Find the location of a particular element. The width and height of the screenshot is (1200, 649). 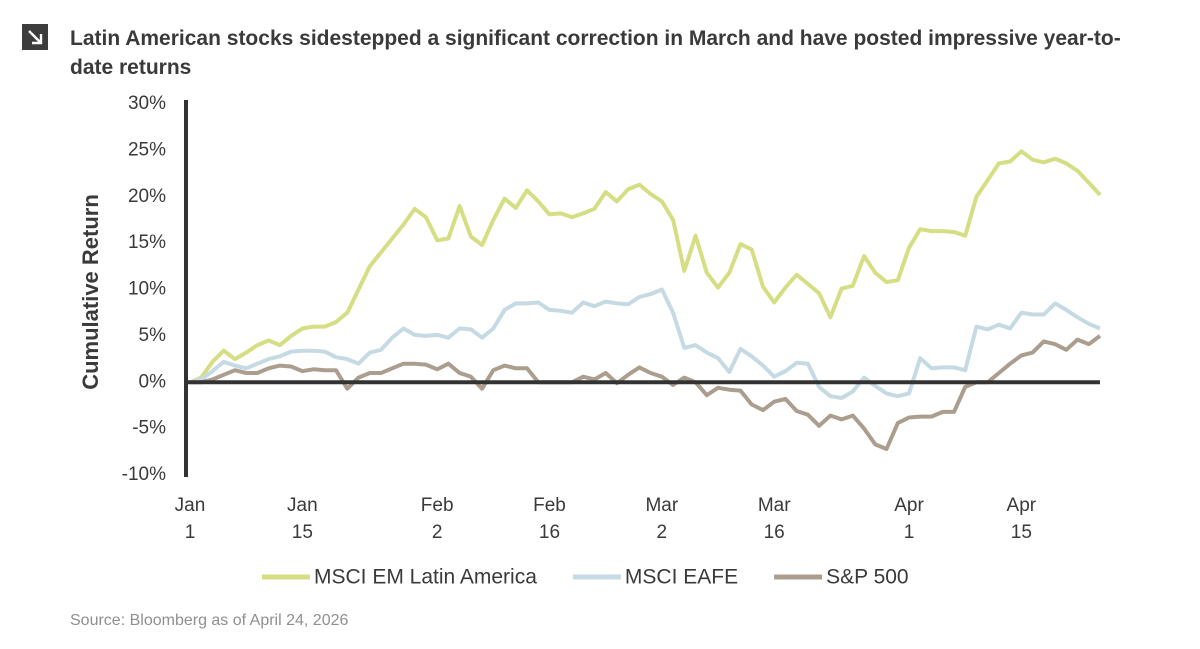

x-tick-label: Feb 2 is located at coordinates (437, 519).